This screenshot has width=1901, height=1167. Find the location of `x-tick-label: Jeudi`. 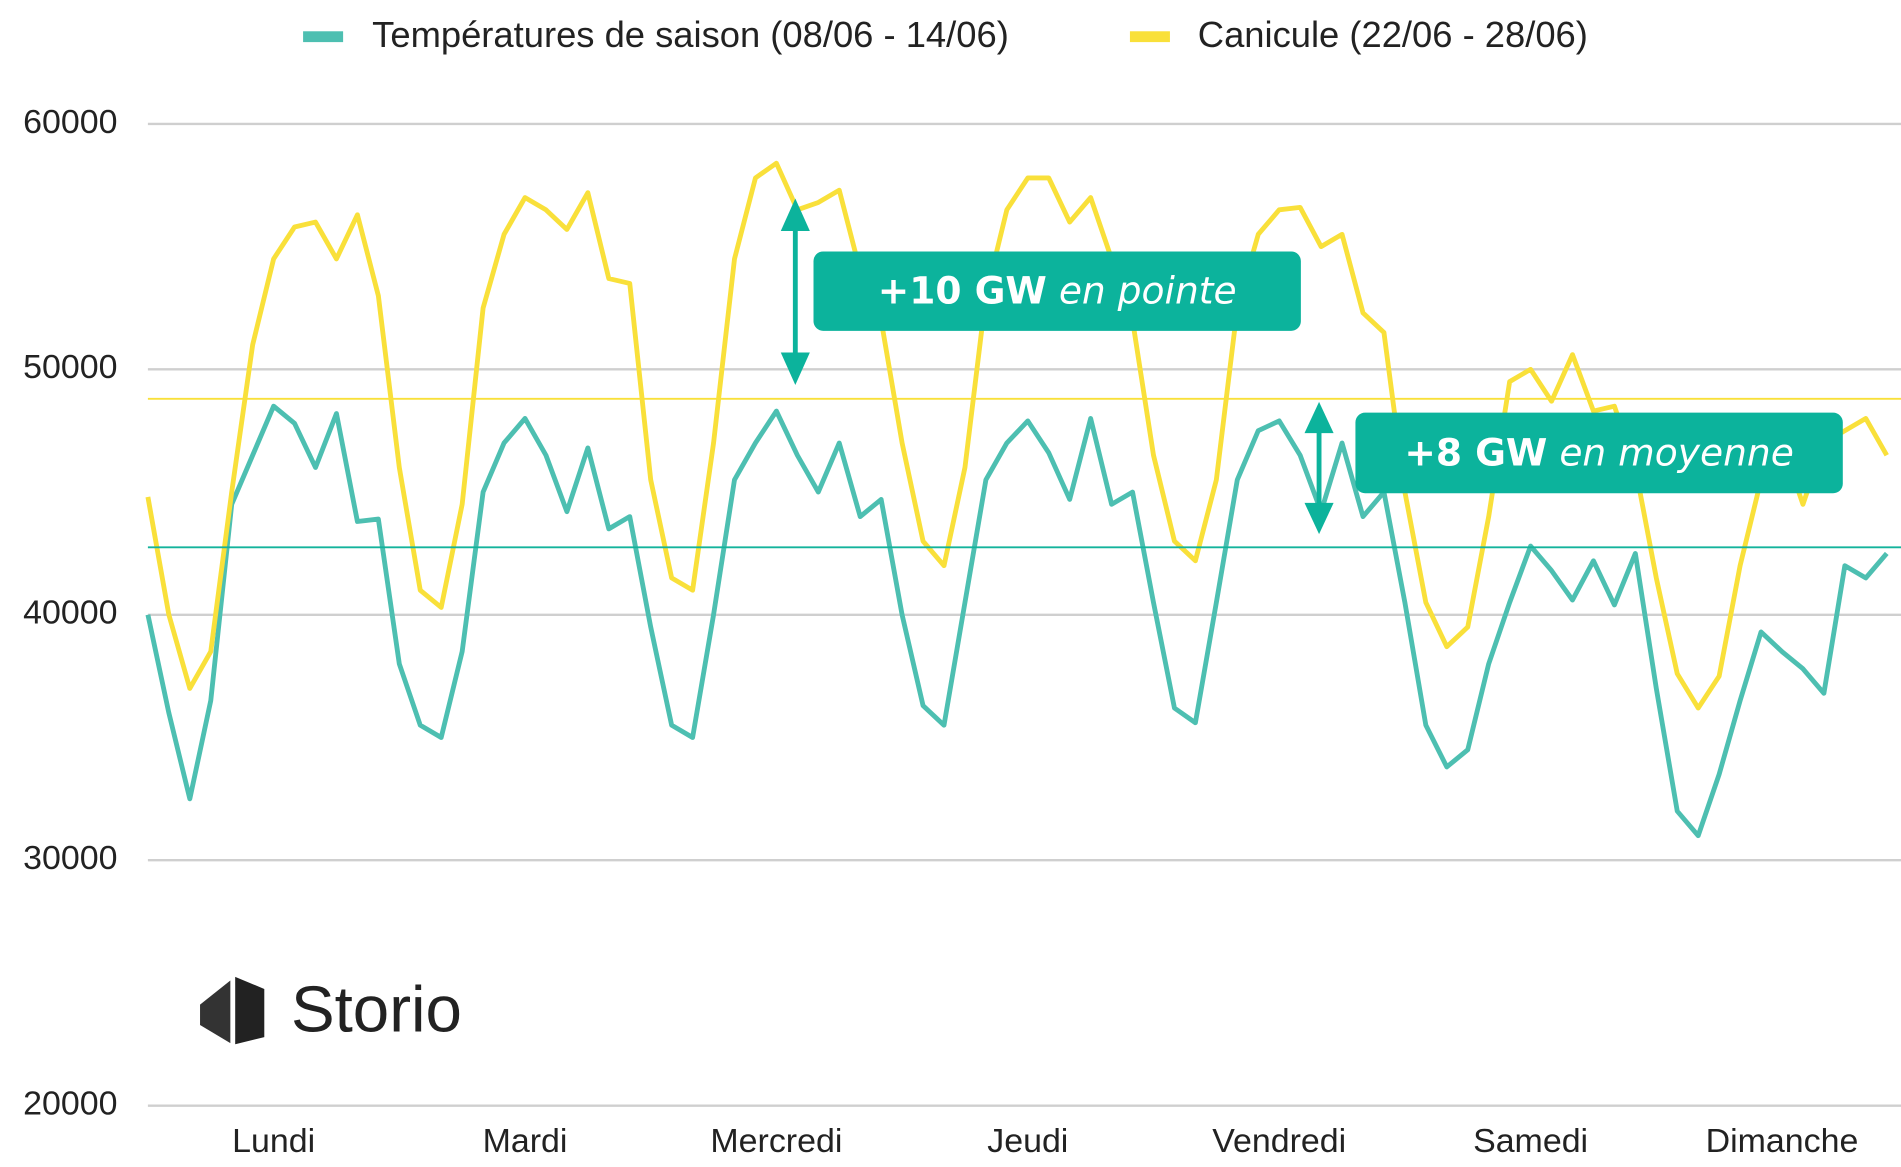

x-tick-label: Jeudi is located at coordinates (1027, 1141).